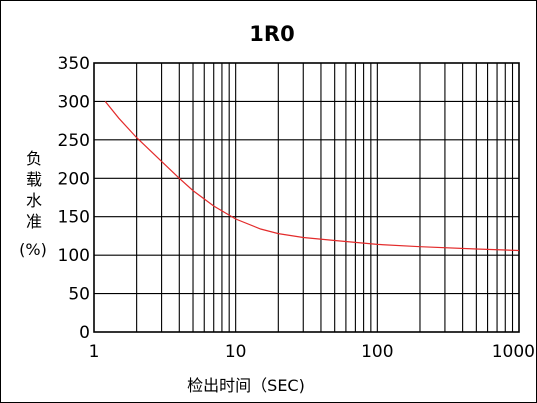 Image resolution: width=537 pixels, height=403 pixels. What do you see at coordinates (74, 64) in the screenshot?
I see `y-tick-label: 350` at bounding box center [74, 64].